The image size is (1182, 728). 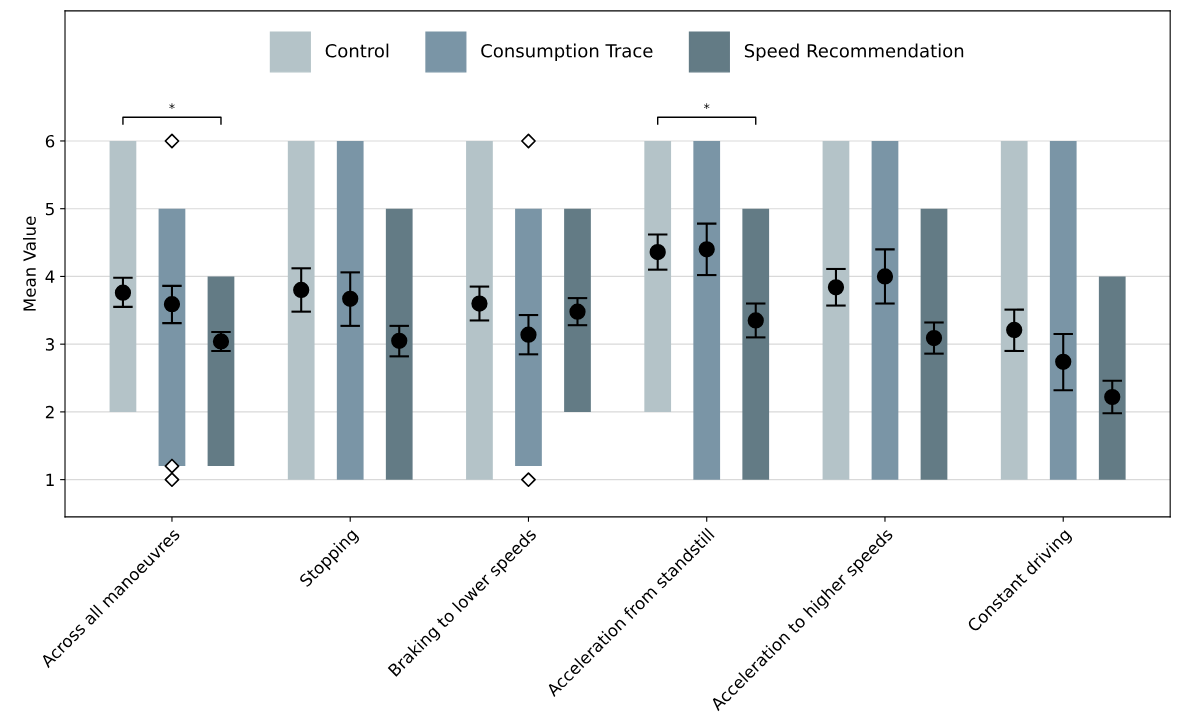 I want to click on y-tick-label: 6, so click(x=50, y=141).